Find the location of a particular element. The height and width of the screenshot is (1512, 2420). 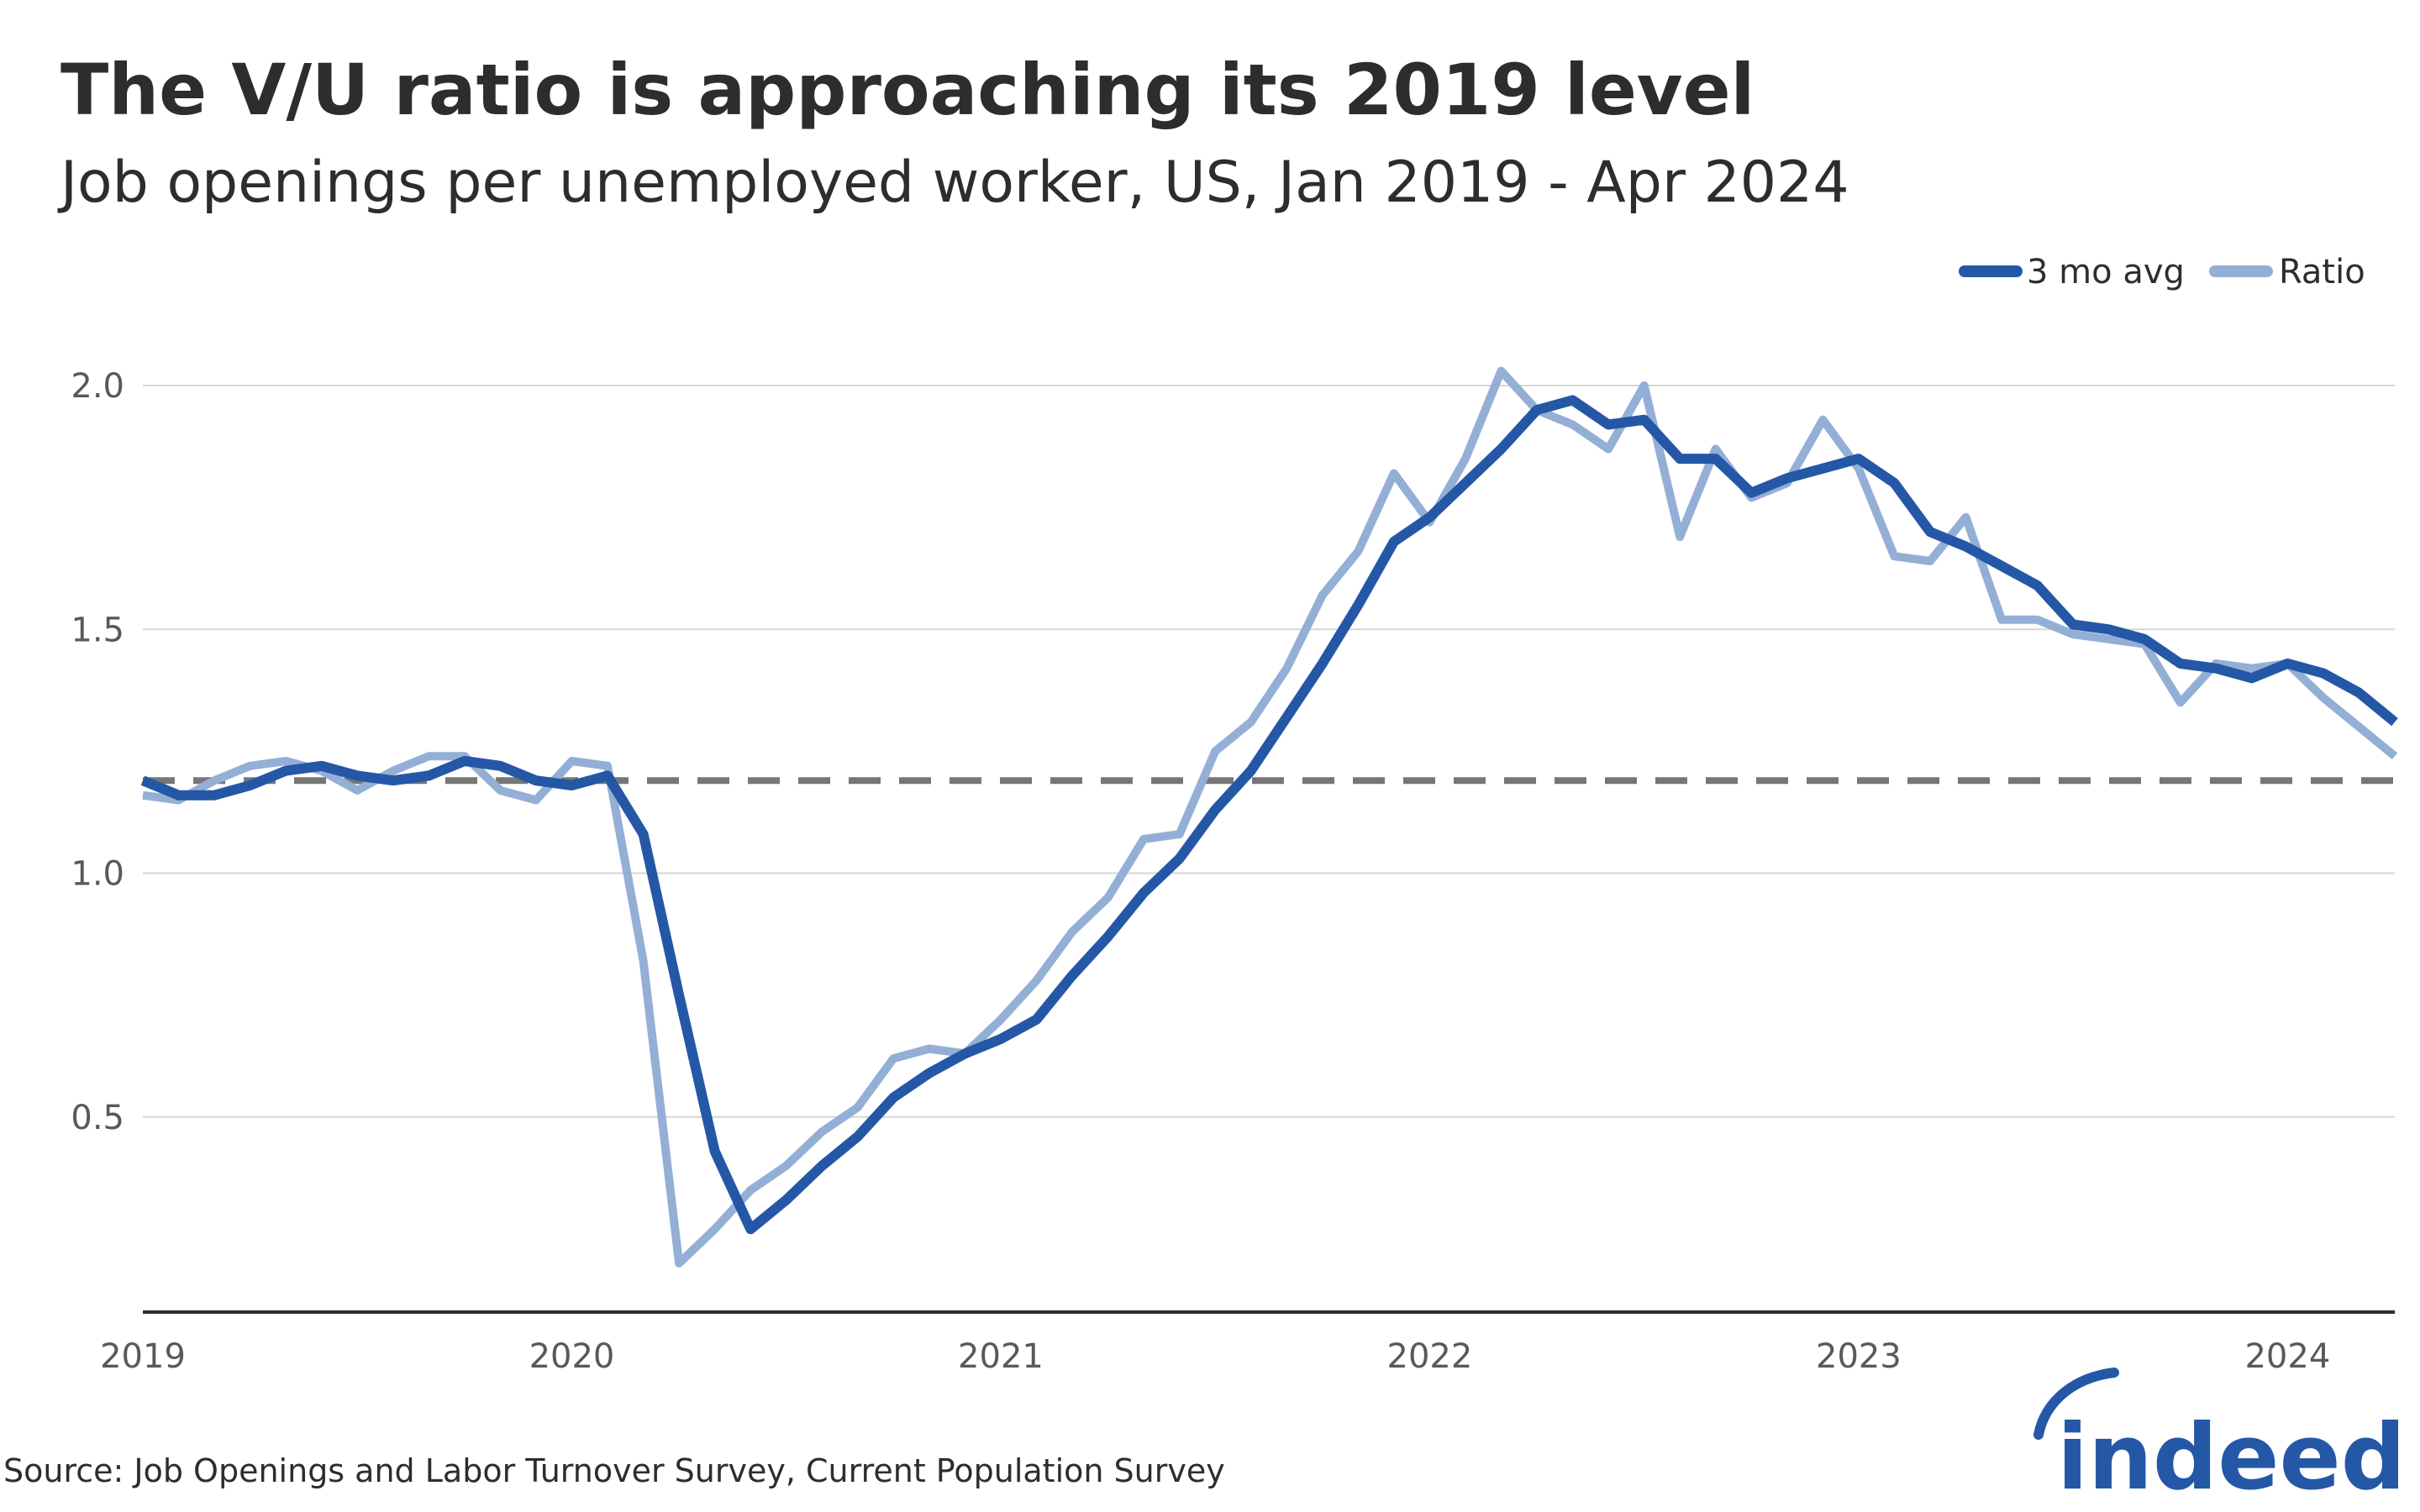

legend: 3 mo avg Ratio is located at coordinates (2162, 272).